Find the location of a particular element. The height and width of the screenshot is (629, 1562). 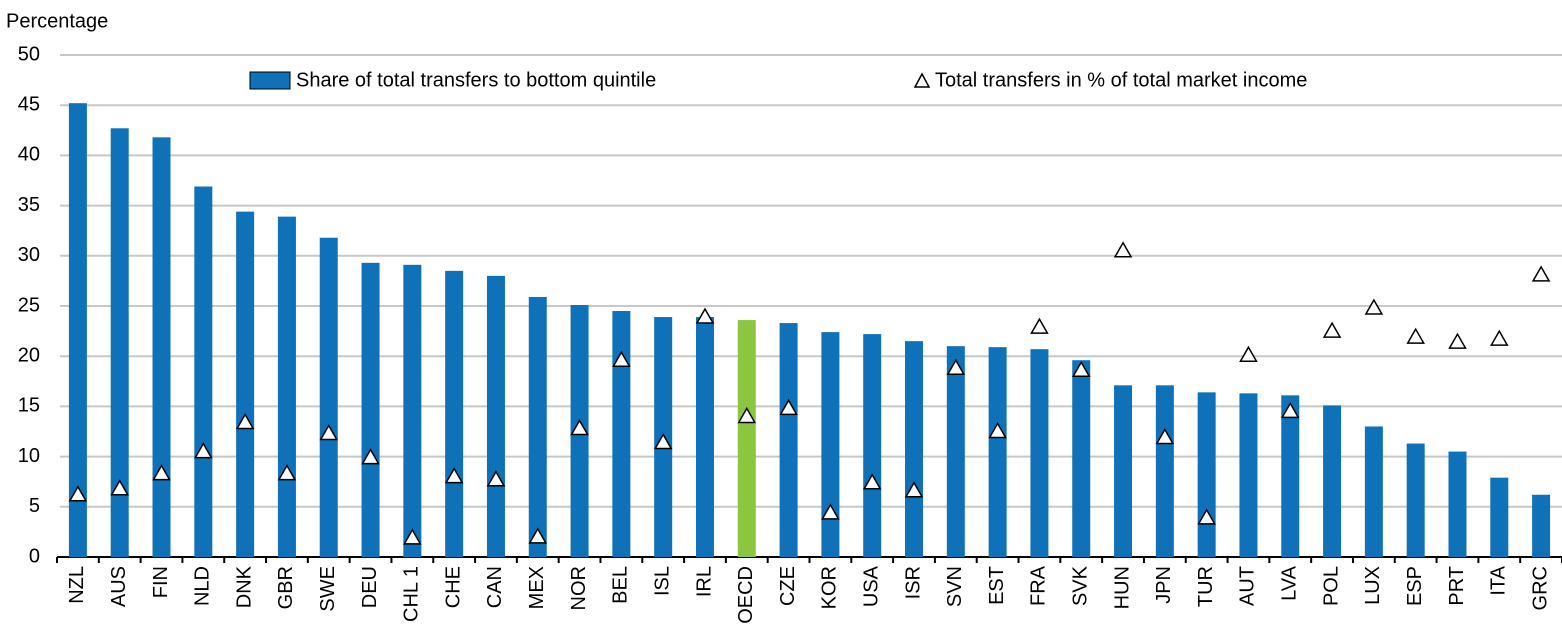

x-tick-label: DNK is located at coordinates (244, 586).